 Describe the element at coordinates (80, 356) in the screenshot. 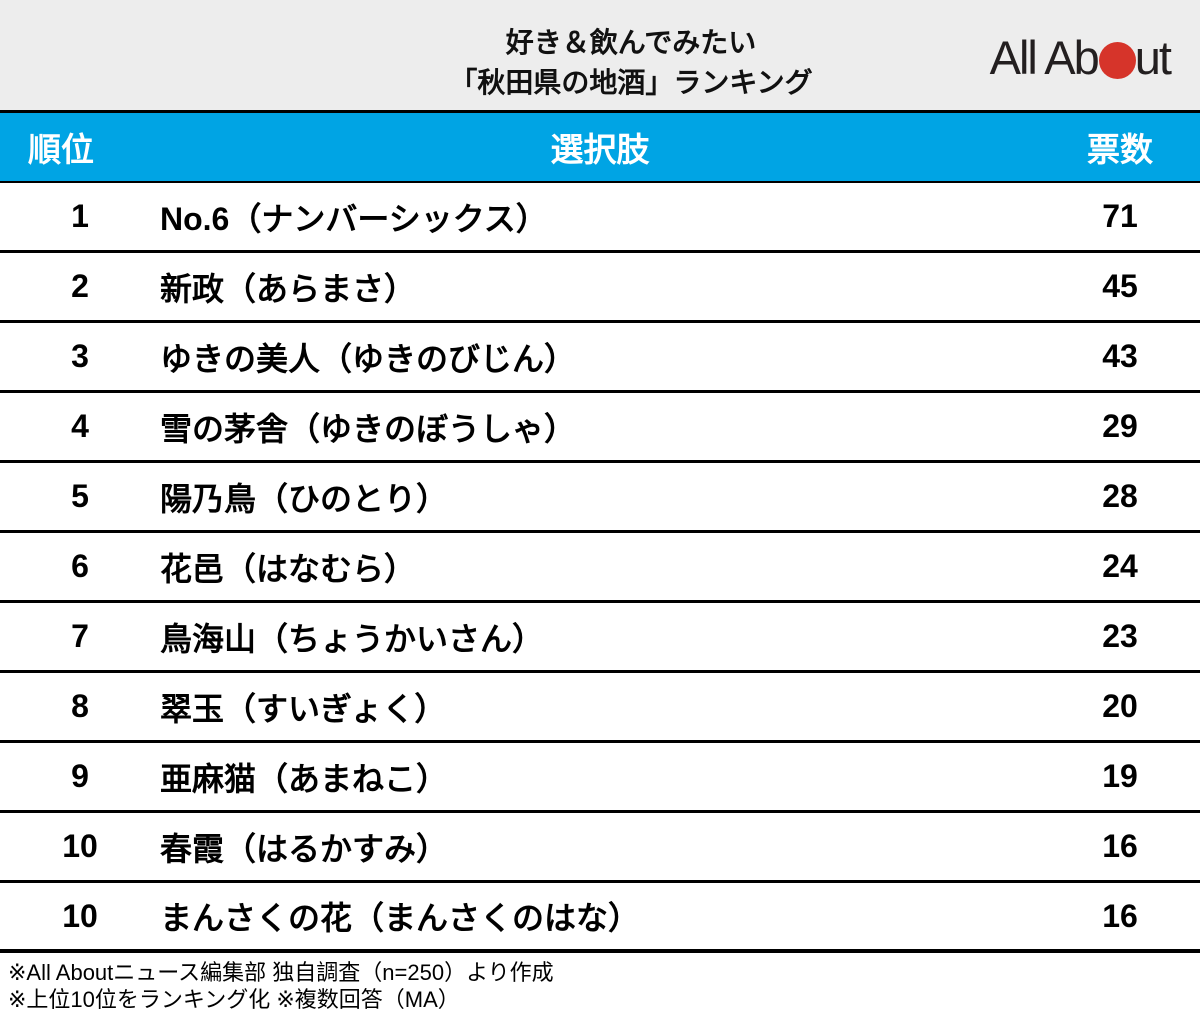

I see `rank-cell: 3` at that location.